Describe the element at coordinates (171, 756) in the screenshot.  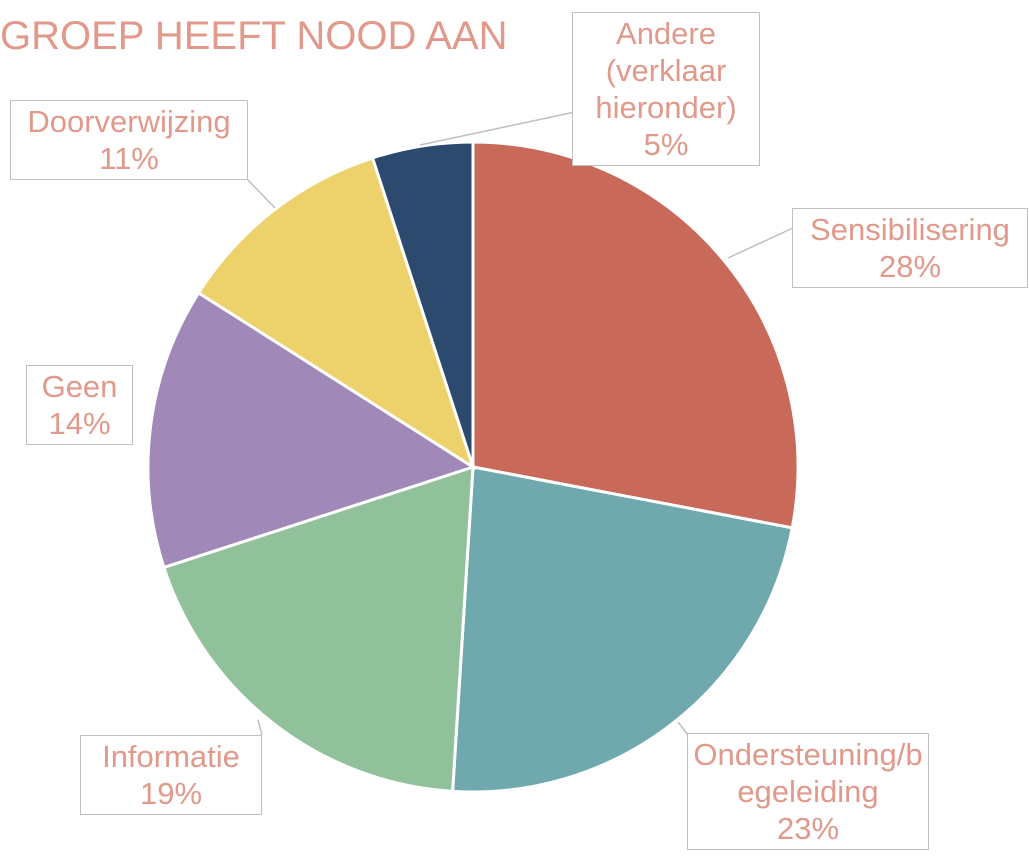
I see `label-category: Informatie` at that location.